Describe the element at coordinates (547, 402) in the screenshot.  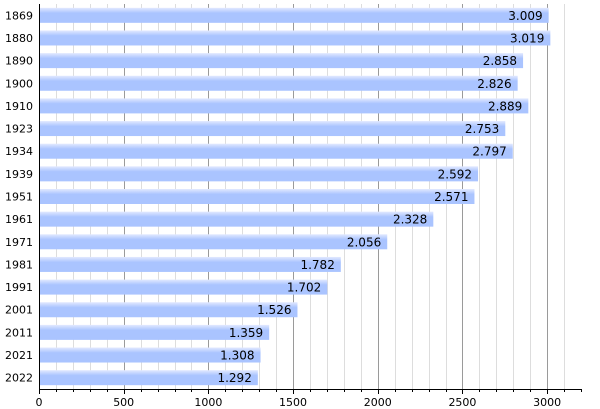
I see `x-tick-label: 3000` at that location.